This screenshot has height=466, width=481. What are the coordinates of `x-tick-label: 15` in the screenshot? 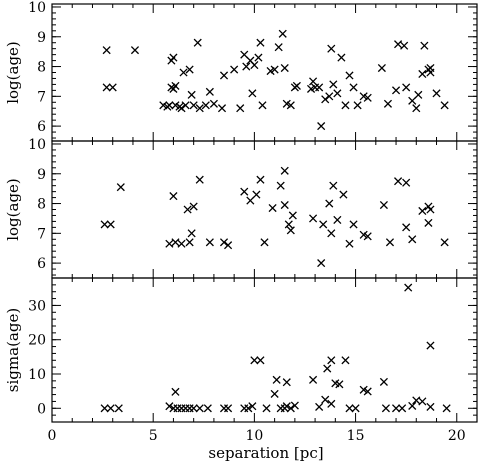 It's located at (356, 436).